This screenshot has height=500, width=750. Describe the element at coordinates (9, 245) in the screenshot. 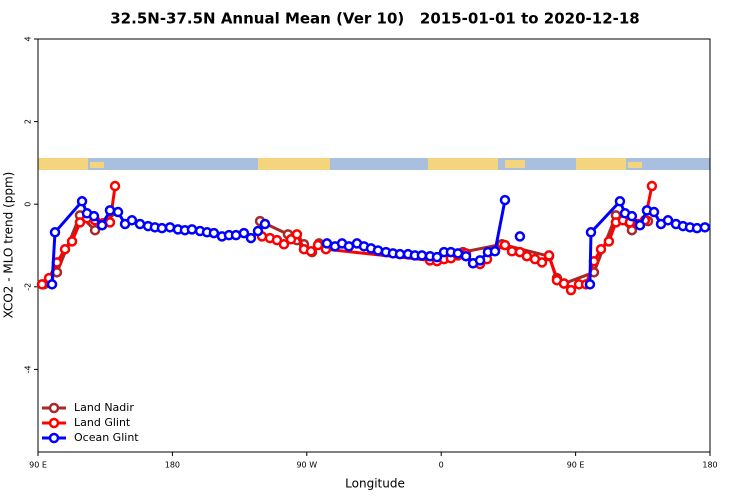

I see `y-axis-label: XCO2 - MLO trend (ppm)` at that location.